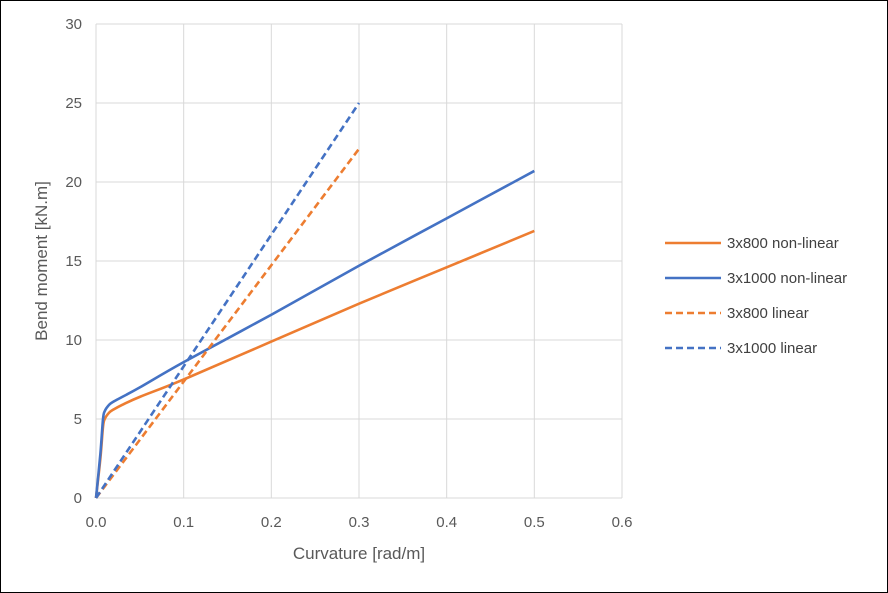  What do you see at coordinates (78, 419) in the screenshot?
I see `y-tick-label: 5` at bounding box center [78, 419].